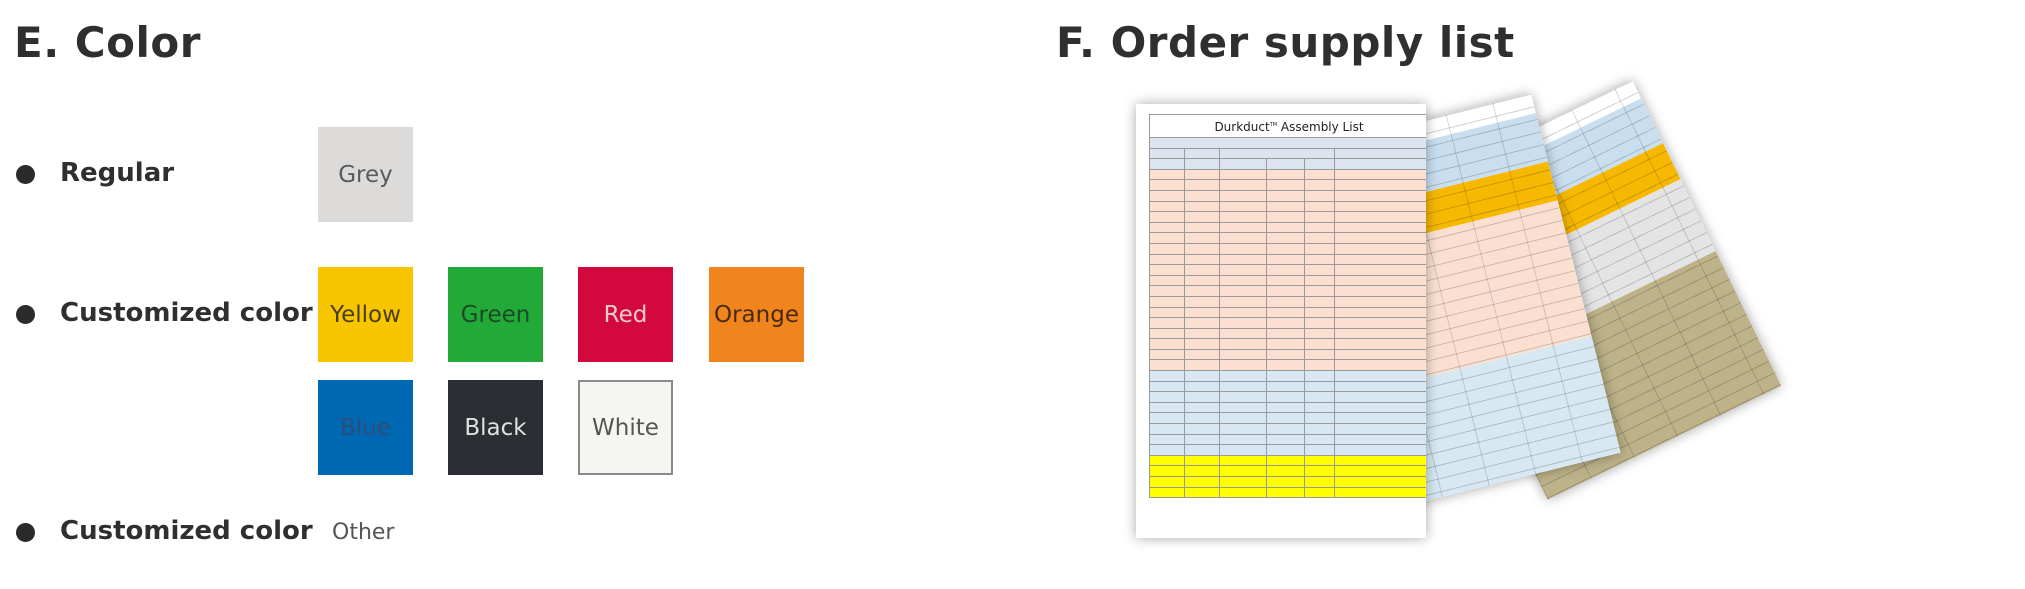  I want to click on swatch-green: Green, so click(495, 314).